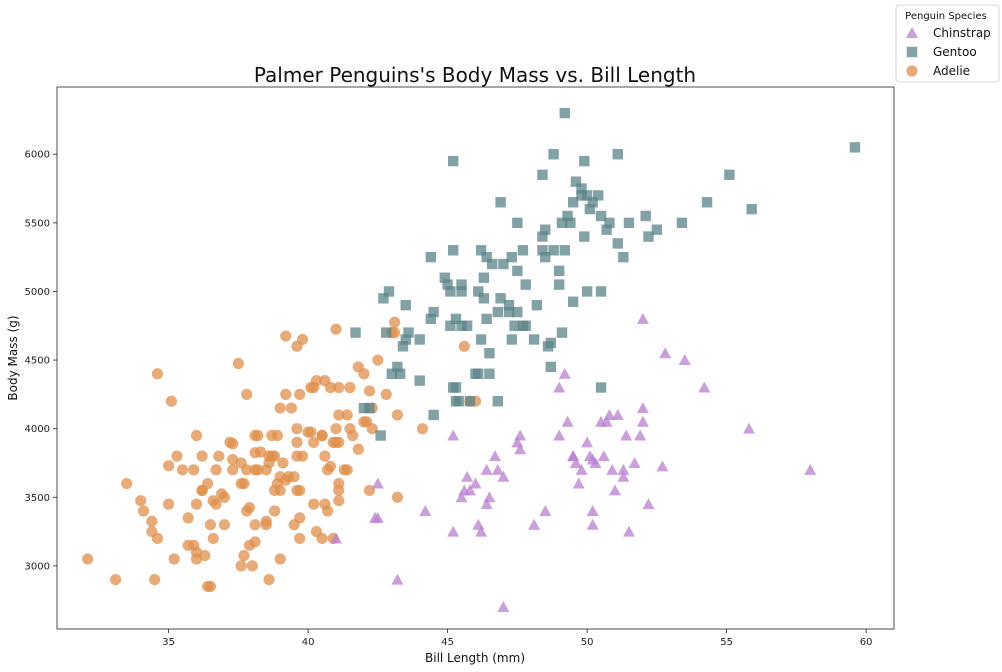 This screenshot has height=672, width=1002. Describe the element at coordinates (951, 71) in the screenshot. I see `legend-label: Adelie` at that location.